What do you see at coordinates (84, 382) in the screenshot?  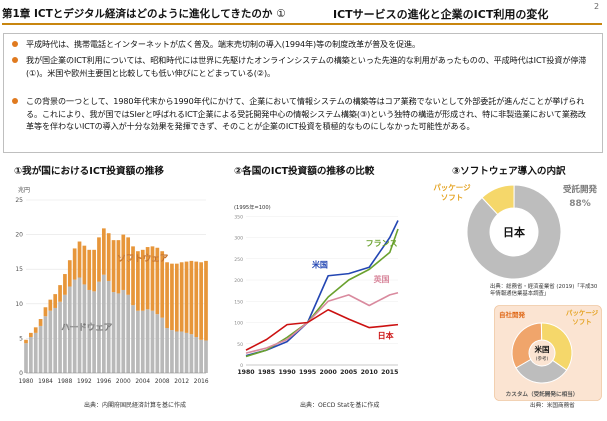 I see `x-tick-label: 1992` at bounding box center [84, 382].